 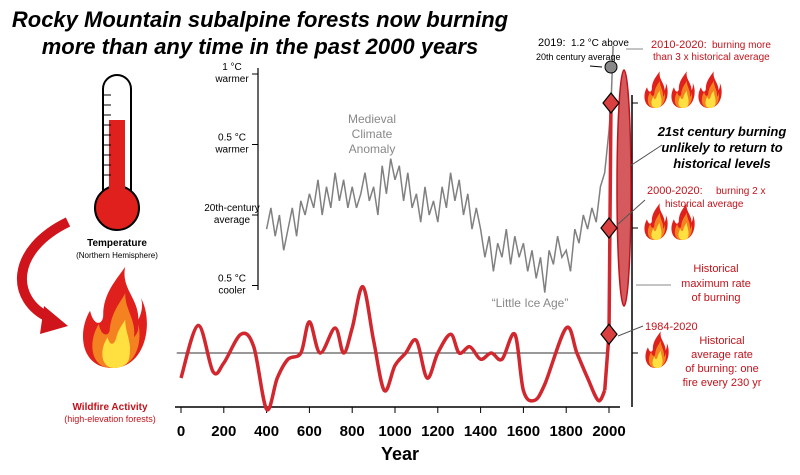 I want to click on future-label: historical levels, so click(x=722, y=163).